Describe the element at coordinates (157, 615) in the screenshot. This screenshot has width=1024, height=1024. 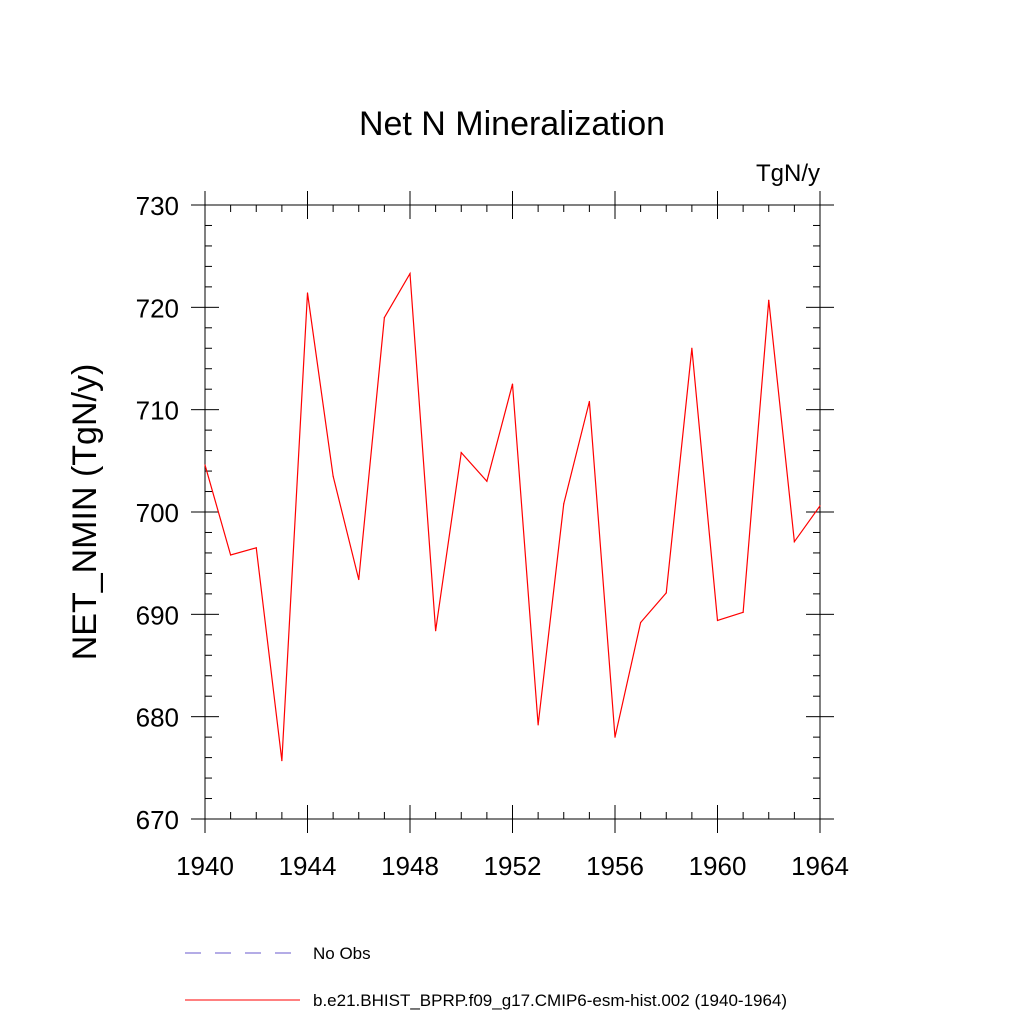
I see `y-tick-label: 690` at that location.